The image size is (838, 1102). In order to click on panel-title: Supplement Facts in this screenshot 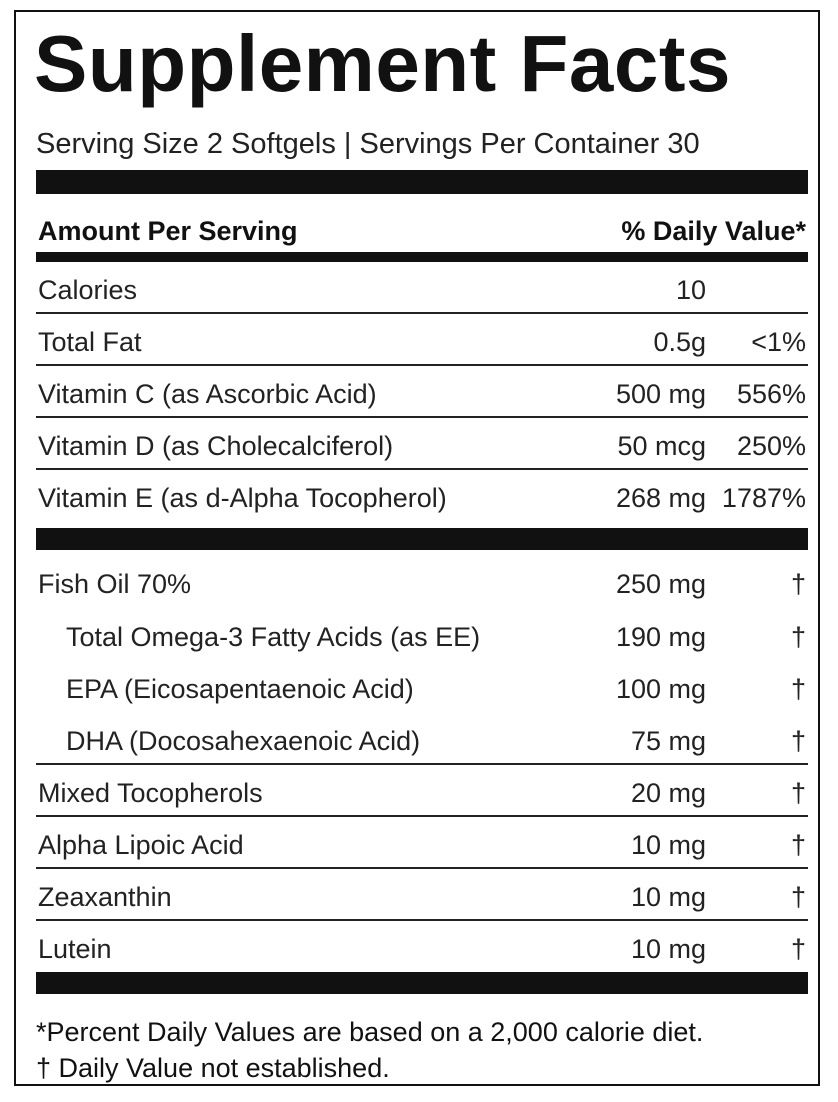, I will do `click(383, 63)`.